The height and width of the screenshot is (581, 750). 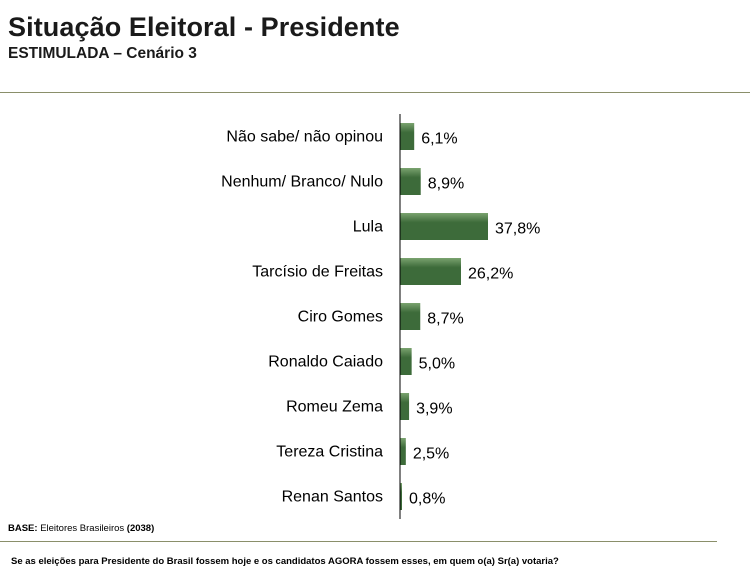 I want to click on base-count: (2038), so click(x=140, y=528).